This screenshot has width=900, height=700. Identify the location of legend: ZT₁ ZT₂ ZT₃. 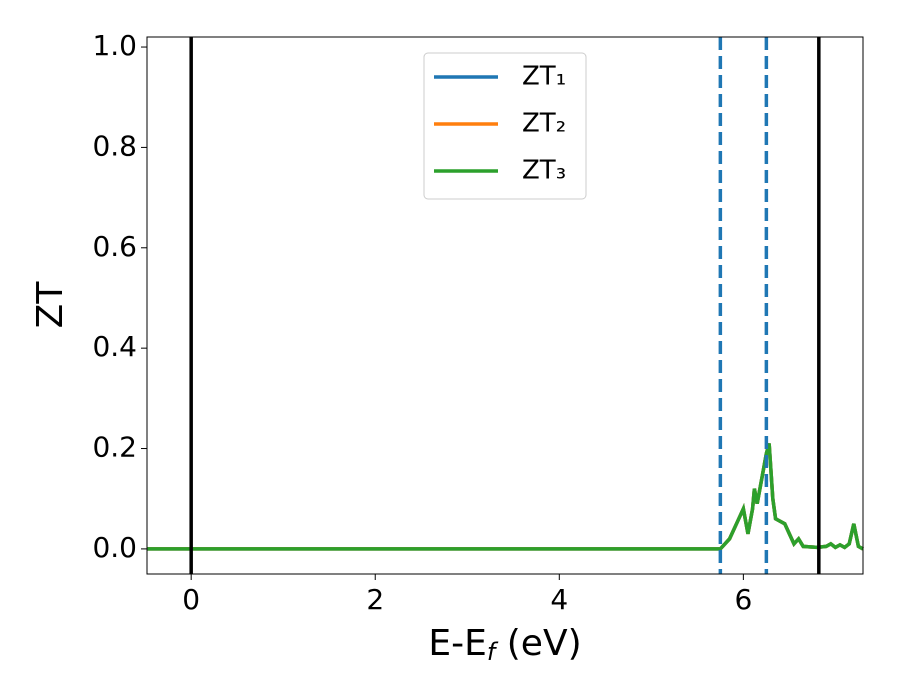
(505, 126).